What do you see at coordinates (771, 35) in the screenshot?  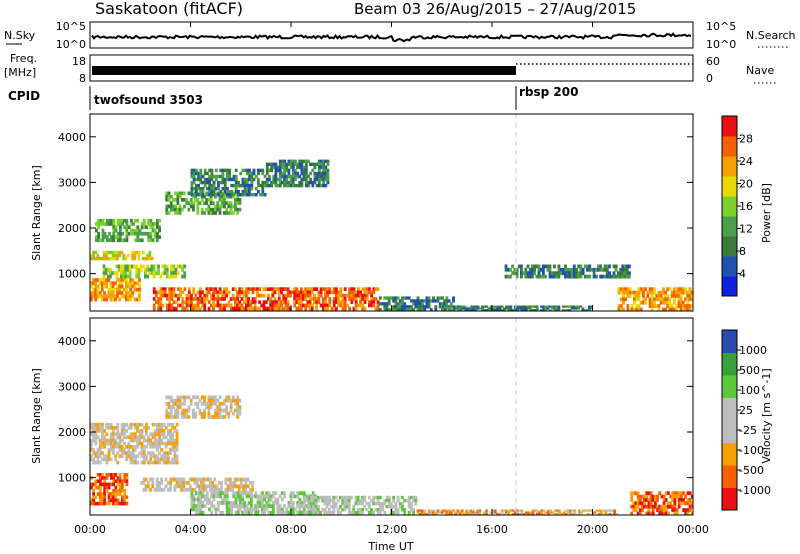 I see `nsearch-label: N.Search` at bounding box center [771, 35].